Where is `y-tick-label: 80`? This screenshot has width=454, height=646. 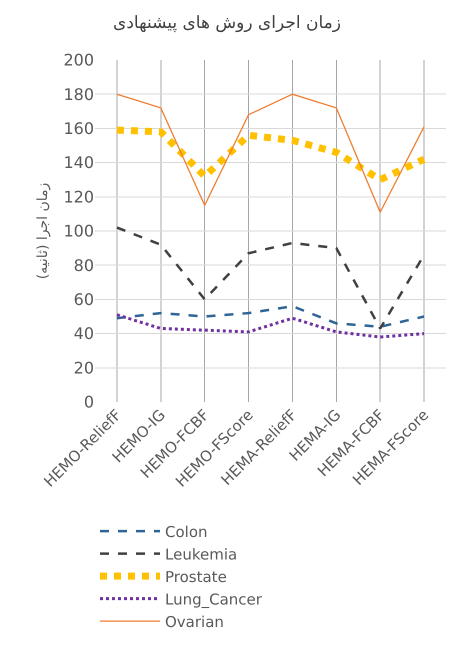
y-tick-label: 80 is located at coordinates (84, 265).